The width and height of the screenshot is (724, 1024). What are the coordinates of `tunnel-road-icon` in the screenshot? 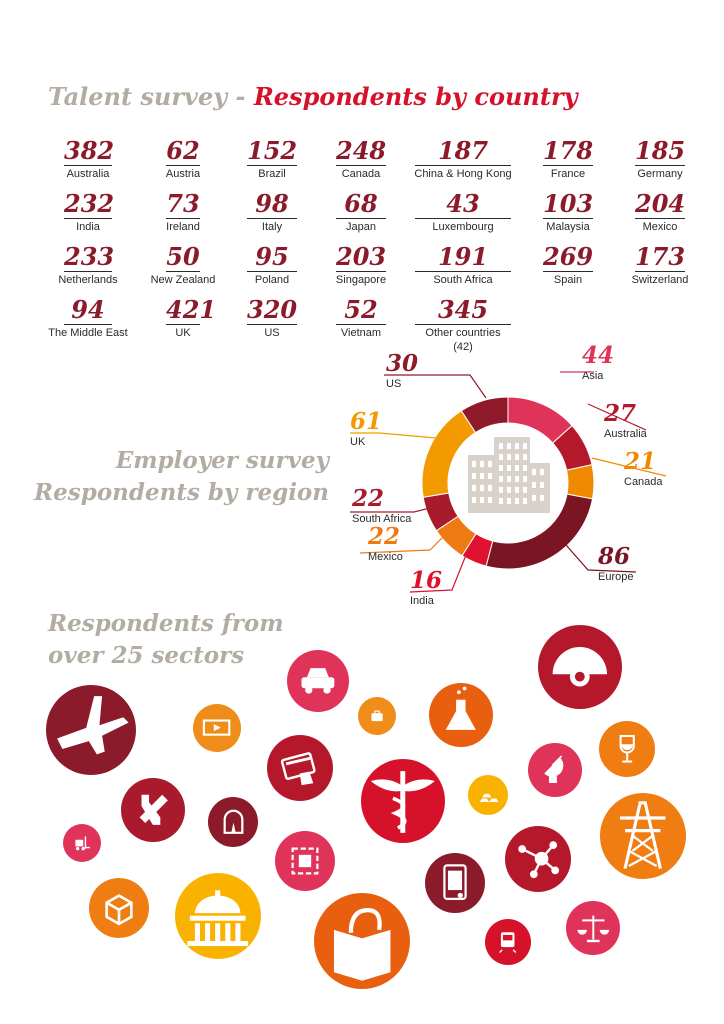 It's located at (233, 822).